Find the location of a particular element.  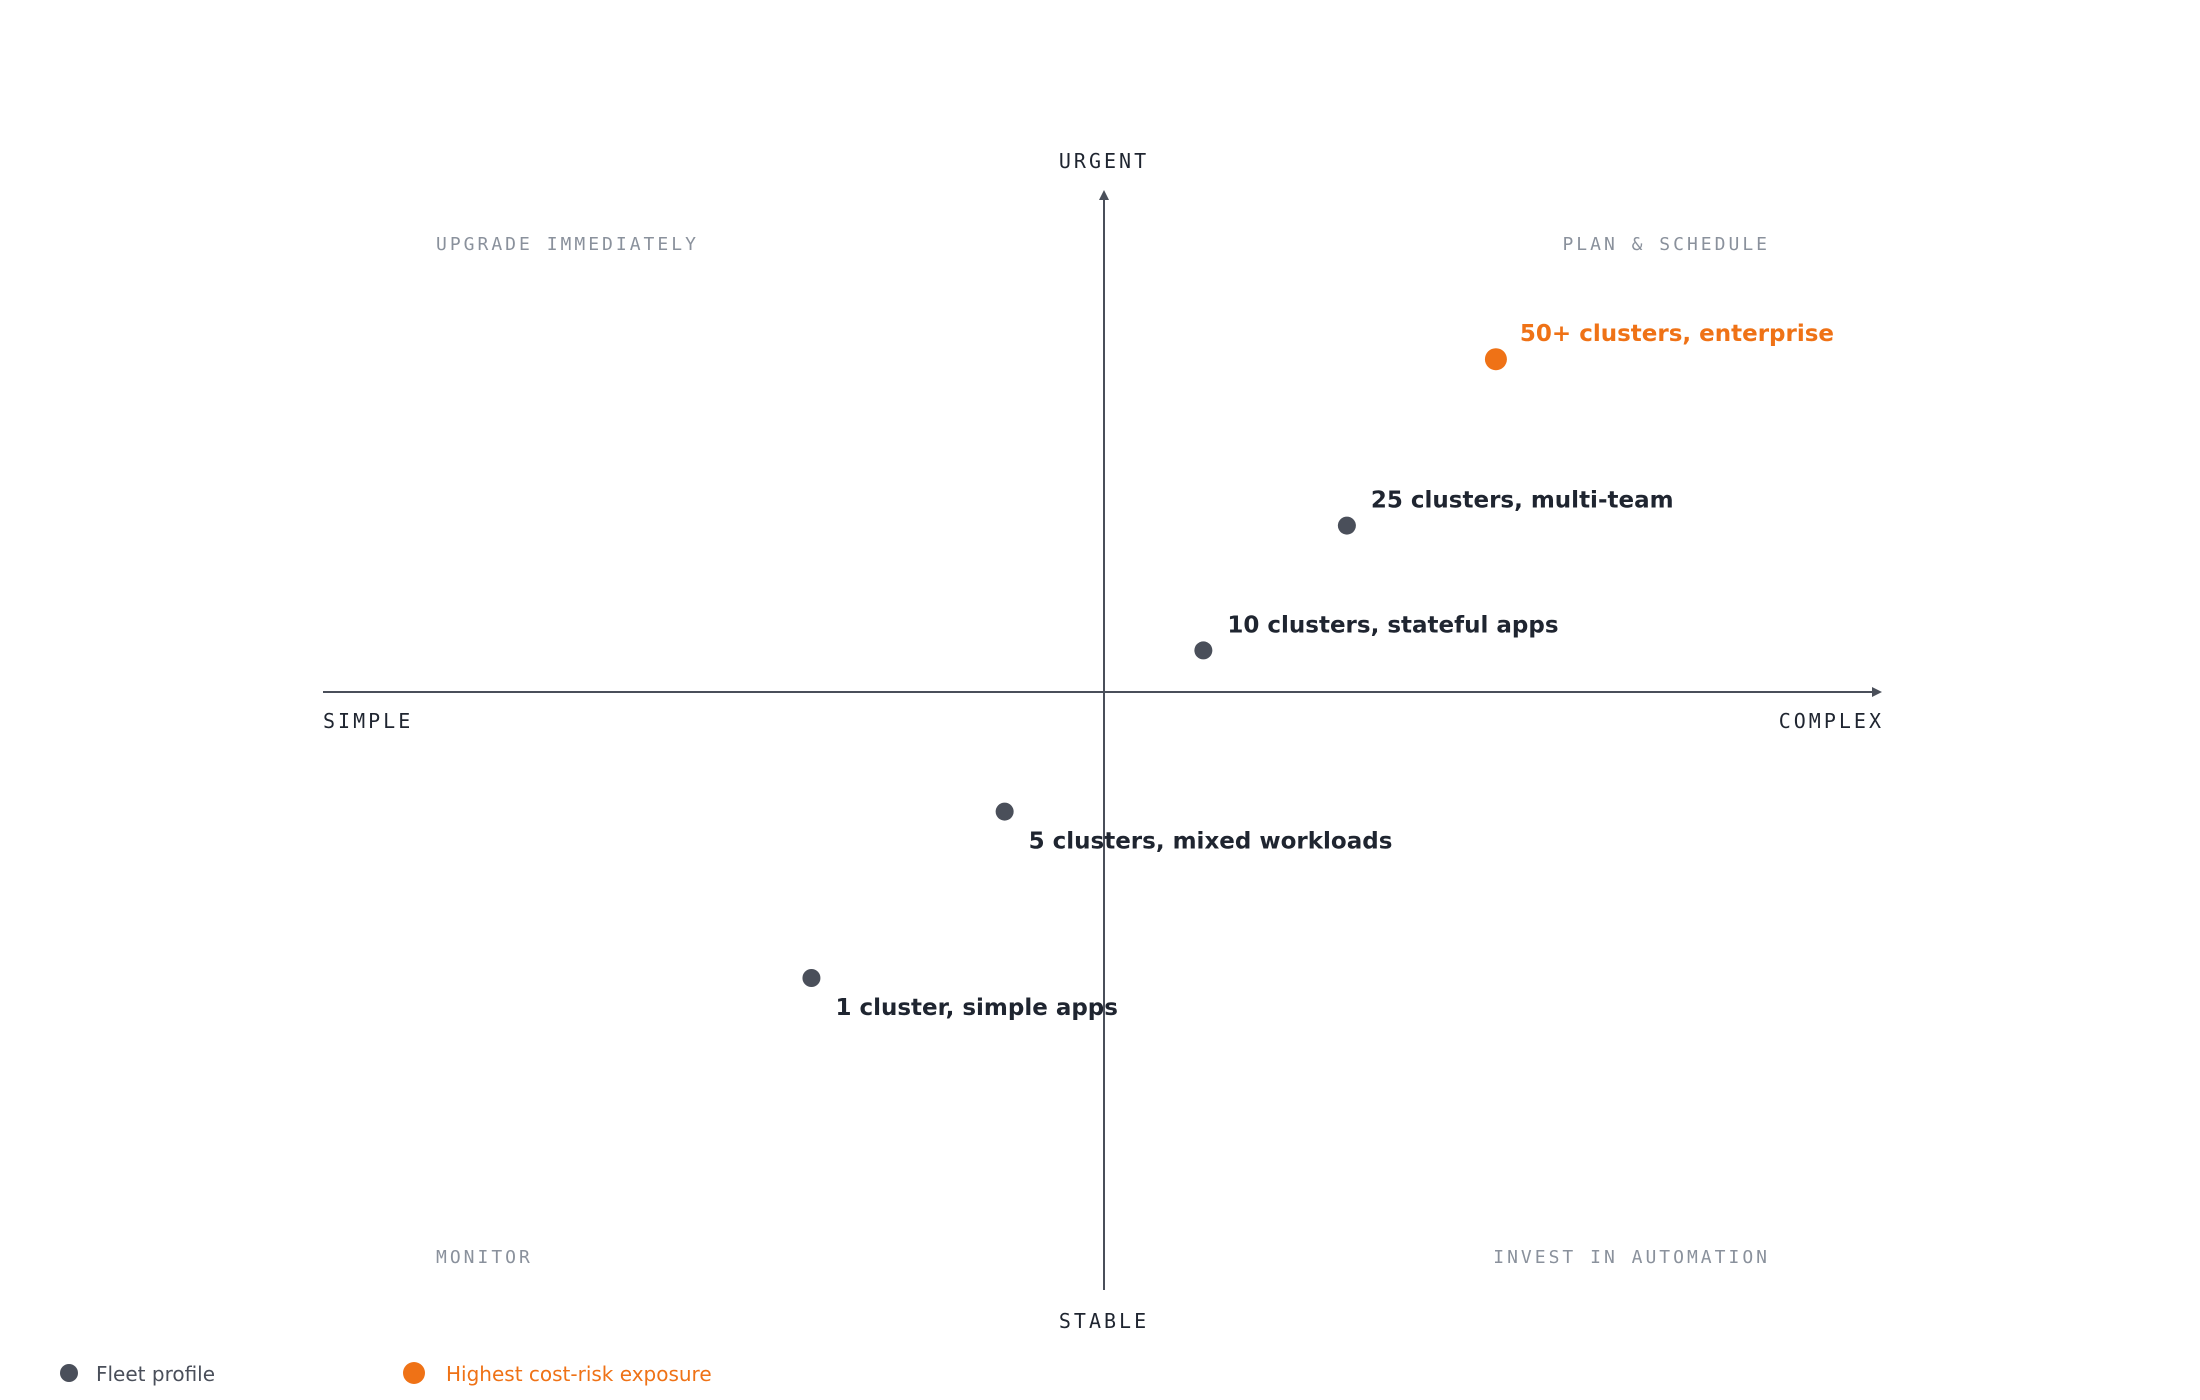

legend-marker-highest-cost-risk is located at coordinates (414, 1373).